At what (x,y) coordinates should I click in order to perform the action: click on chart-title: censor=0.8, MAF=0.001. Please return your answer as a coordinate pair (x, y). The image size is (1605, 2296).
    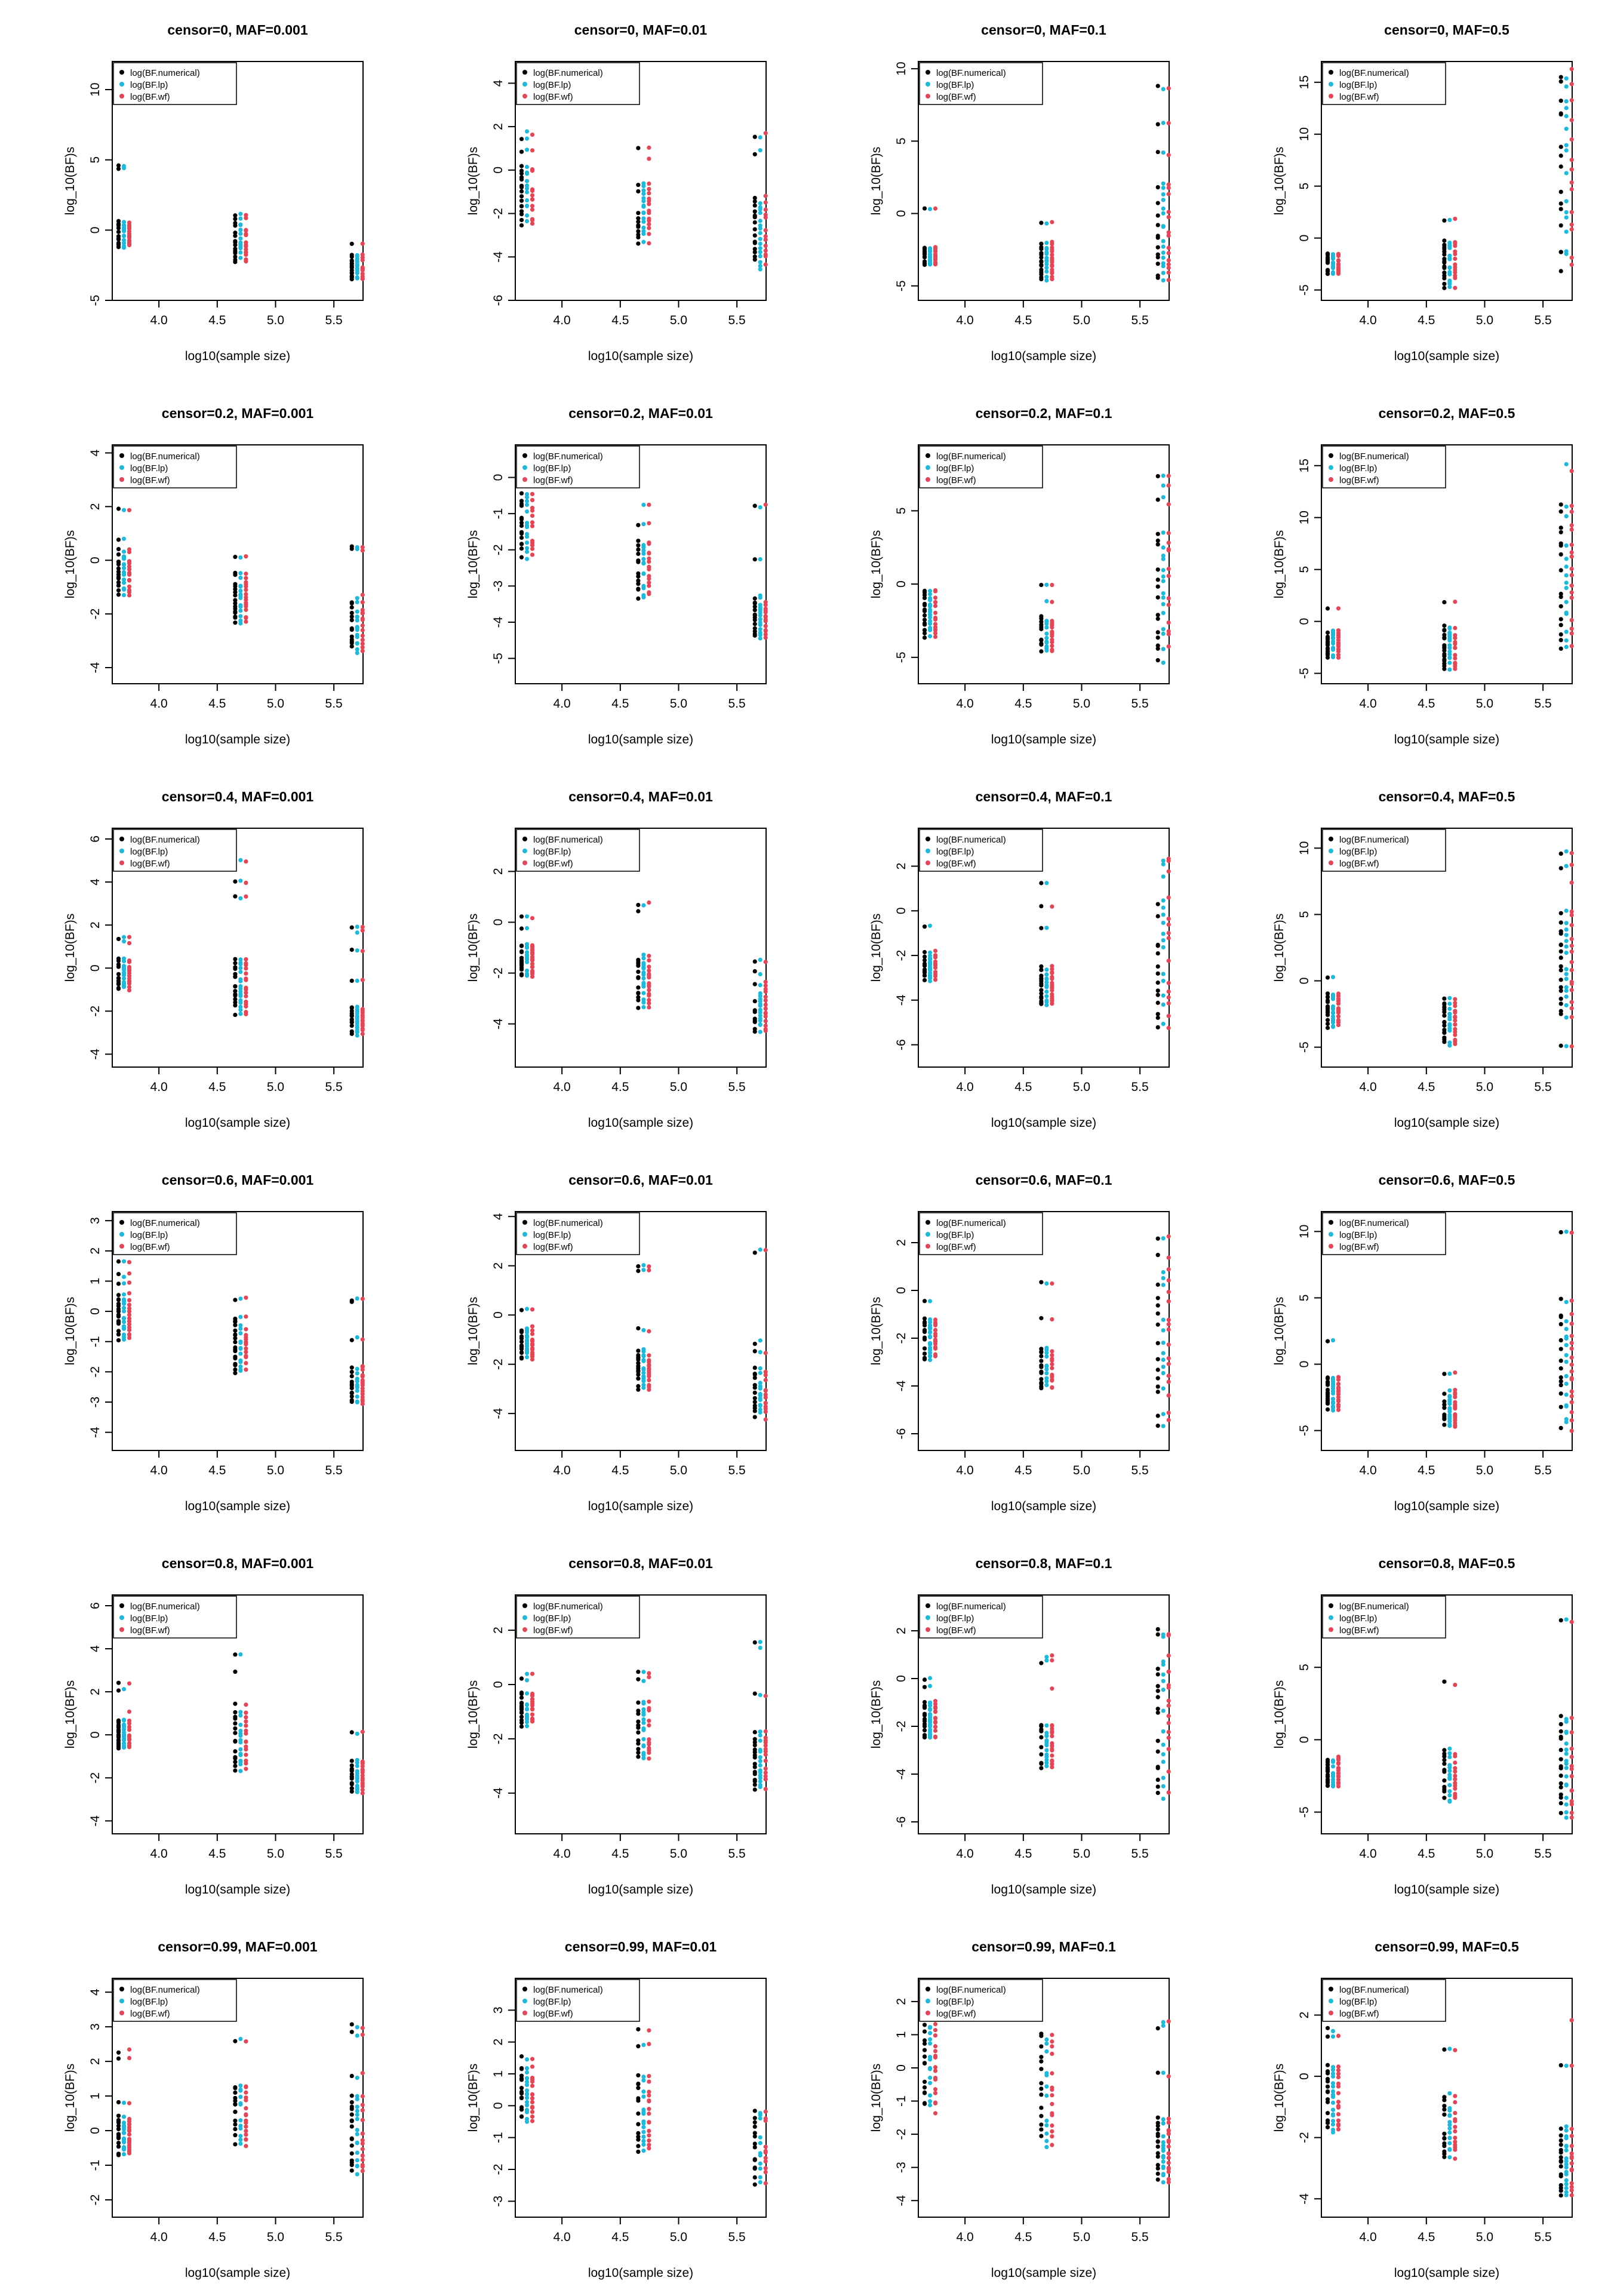
    Looking at the image, I should click on (238, 1564).